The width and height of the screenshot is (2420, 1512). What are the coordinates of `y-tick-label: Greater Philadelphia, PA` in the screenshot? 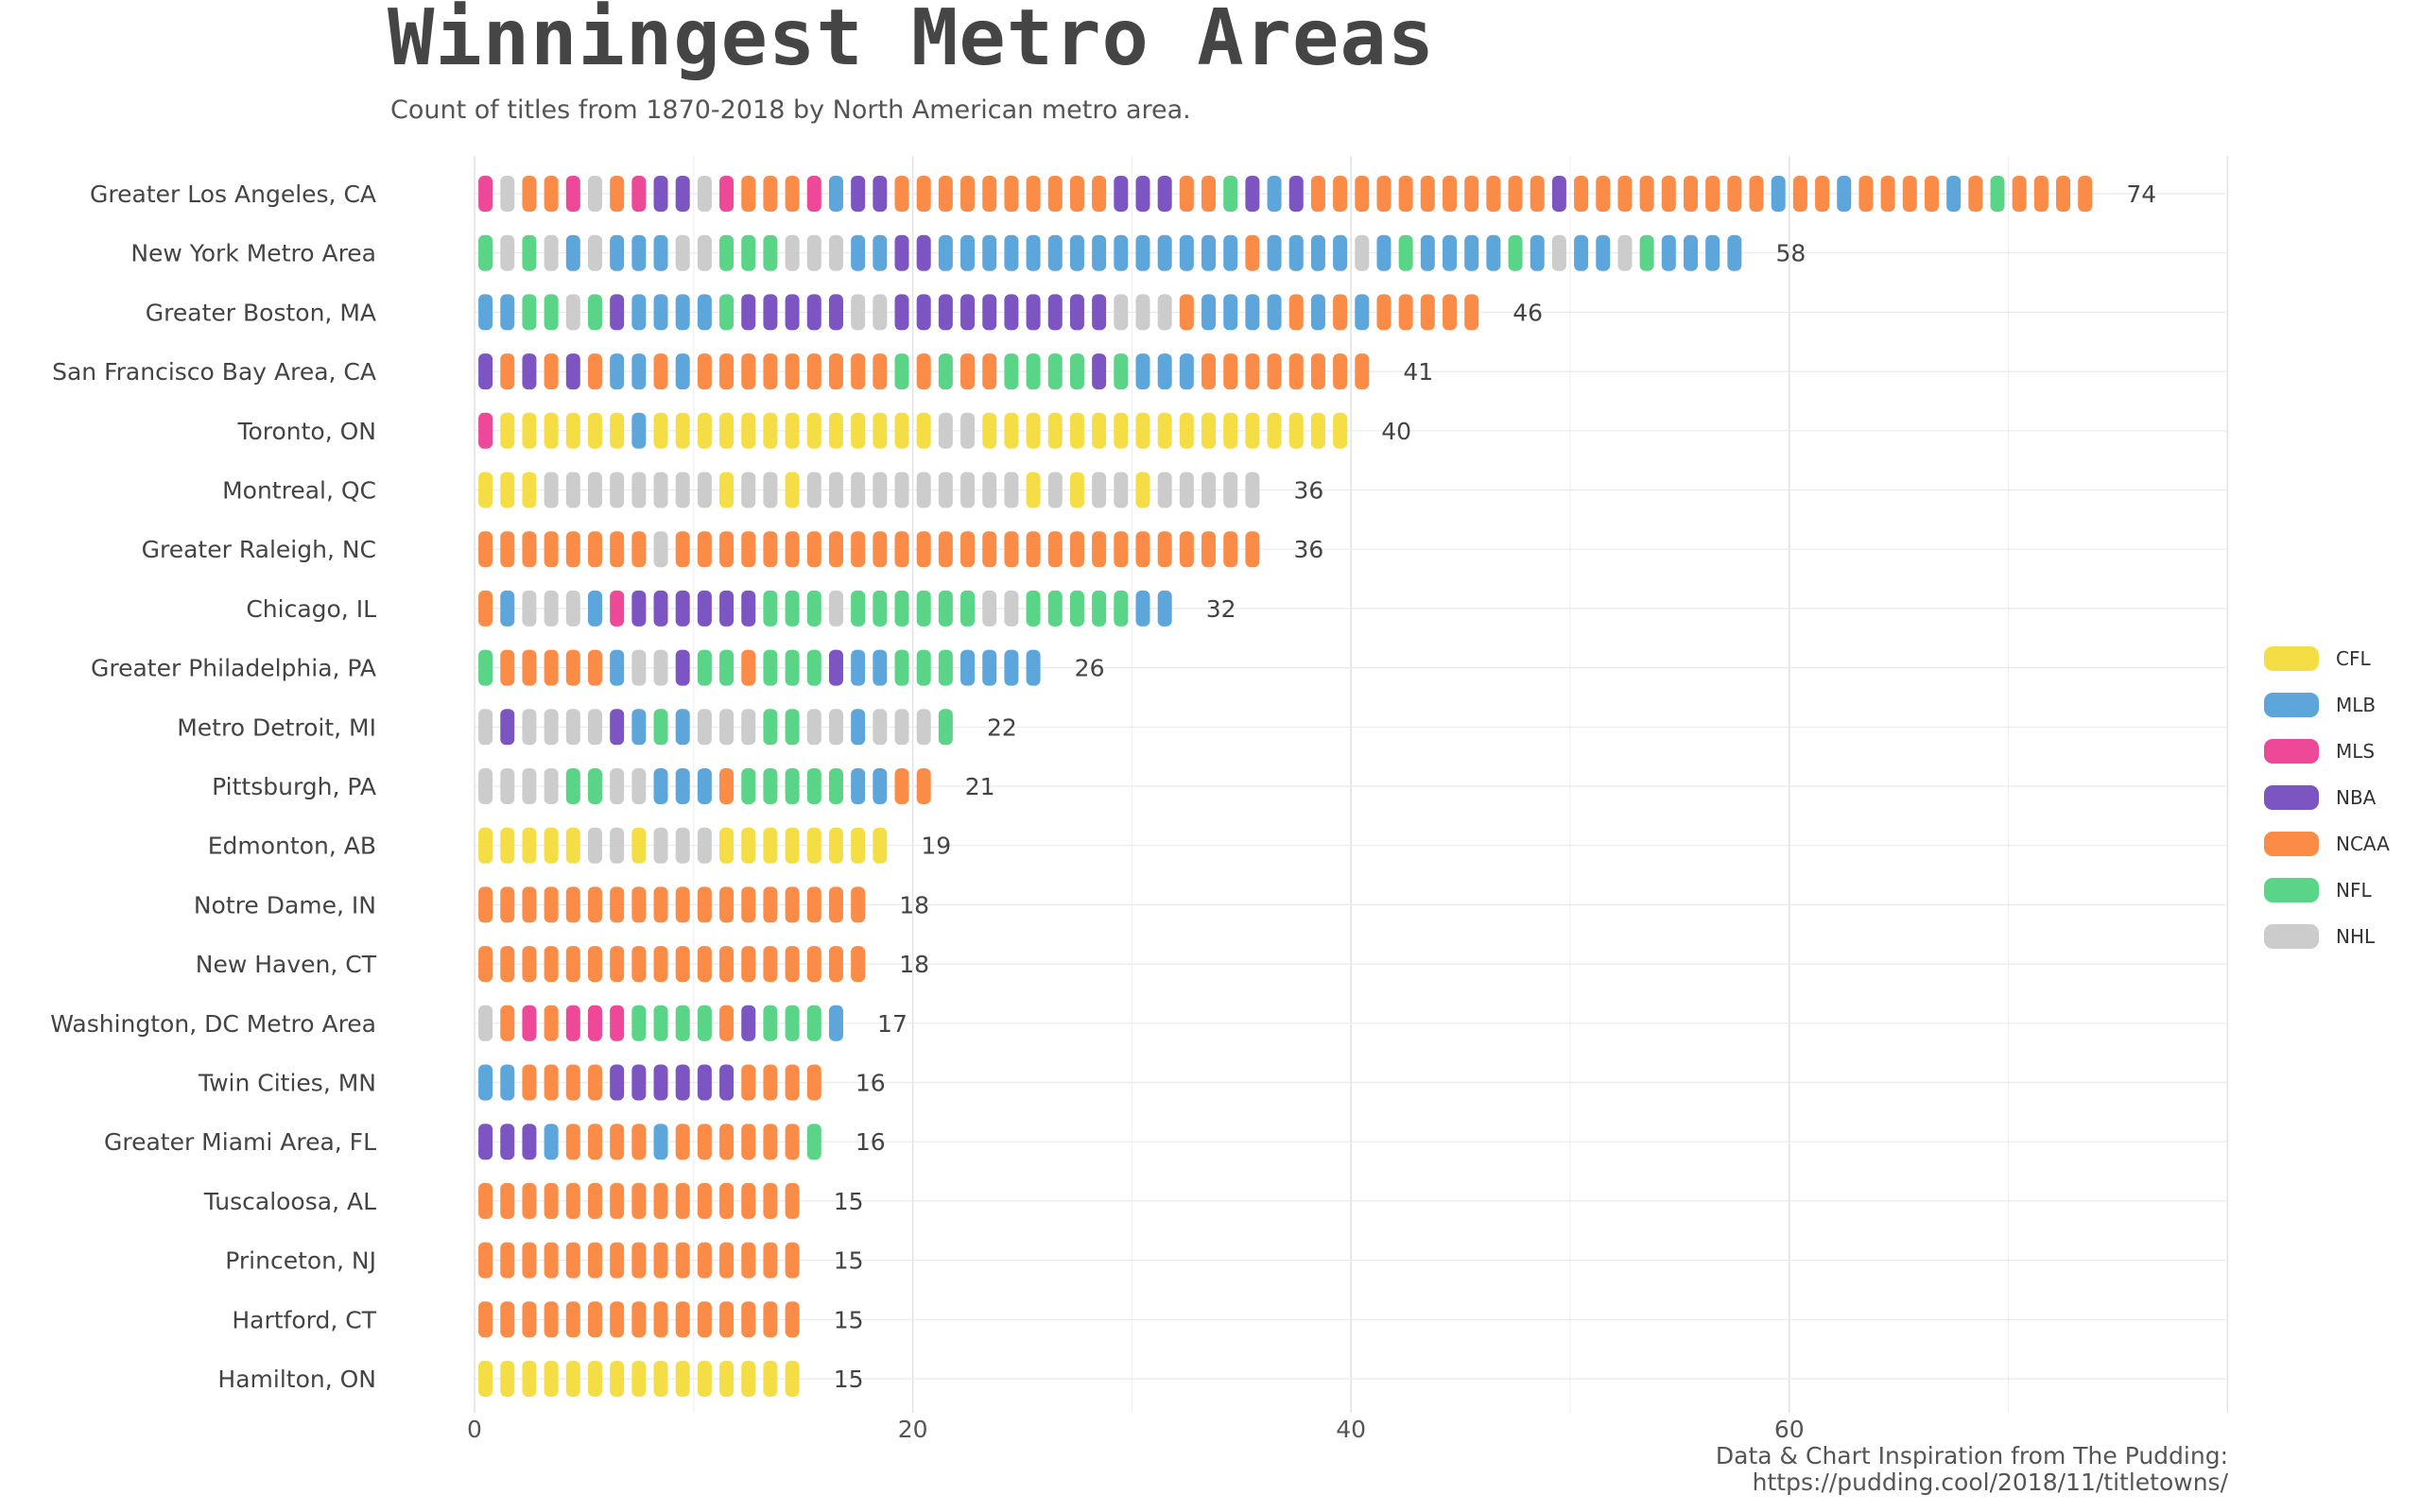 It's located at (234, 668).